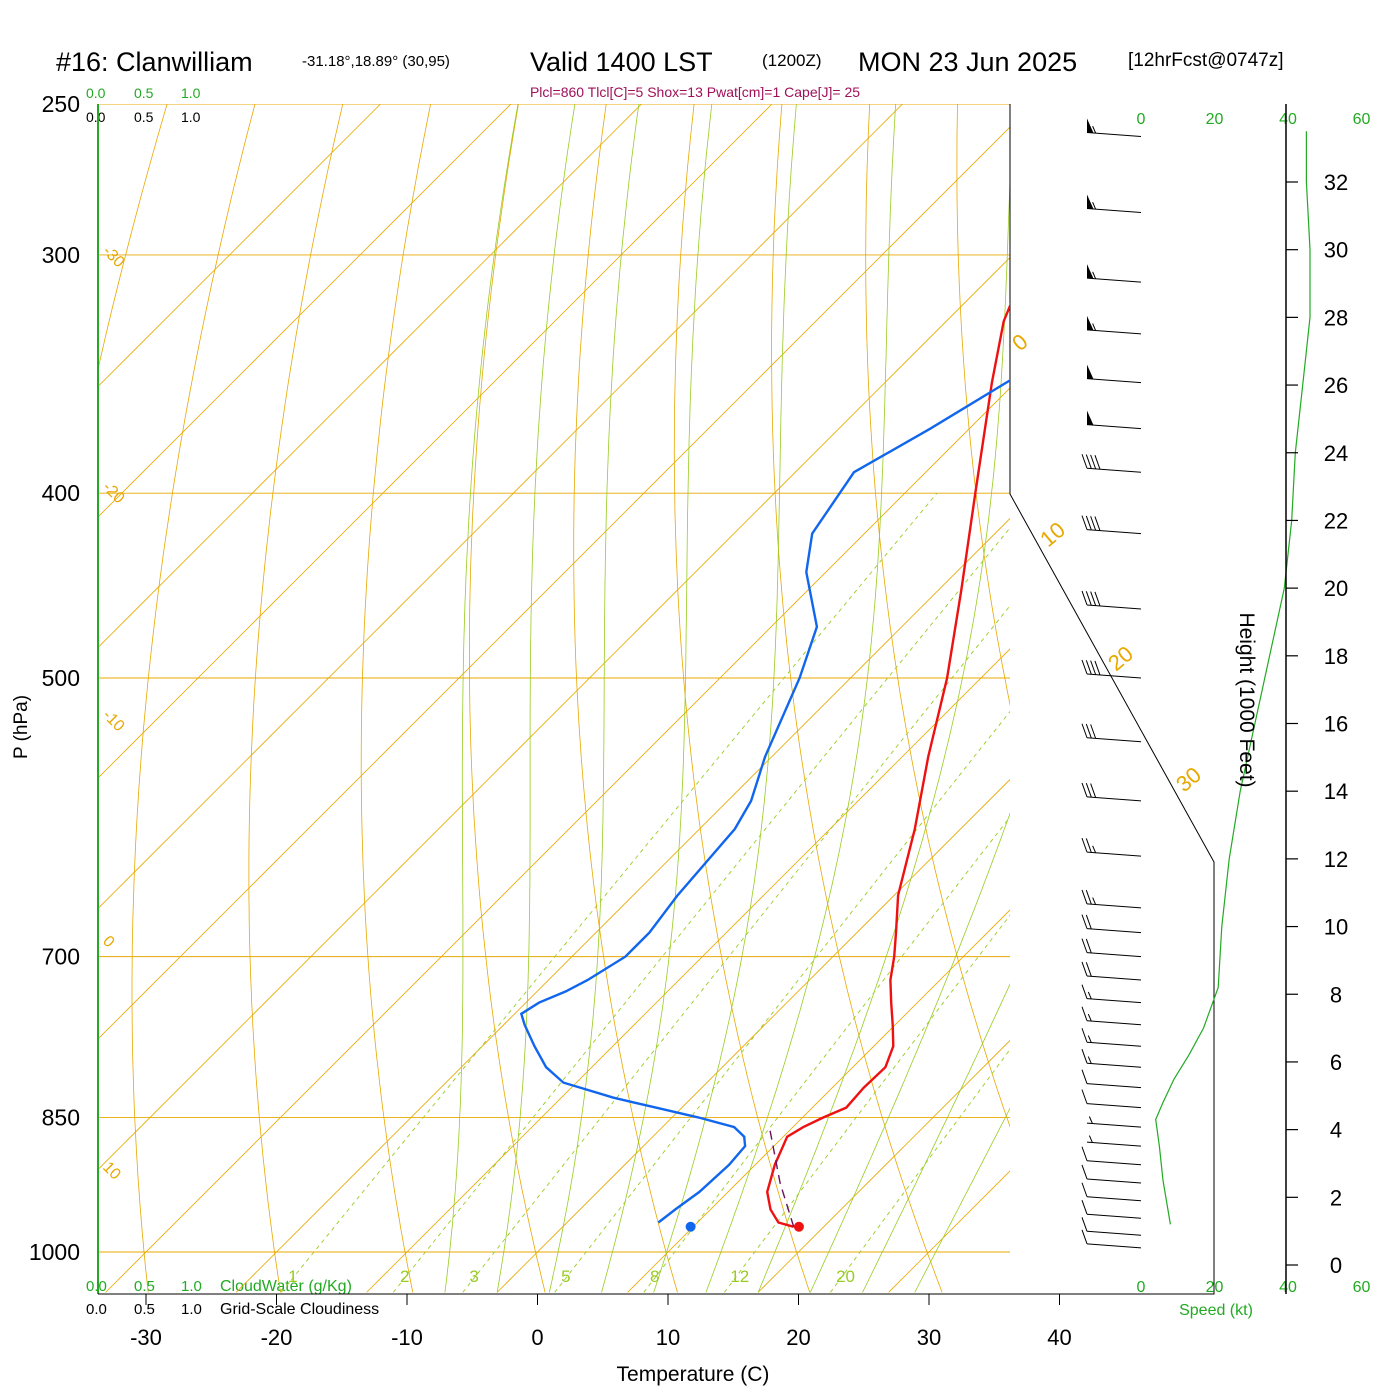 Image resolution: width=1400 pixels, height=1400 pixels. What do you see at coordinates (96, 1286) in the screenshot?
I see `cloudwater-scale-bottom-0: 0.0` at bounding box center [96, 1286].